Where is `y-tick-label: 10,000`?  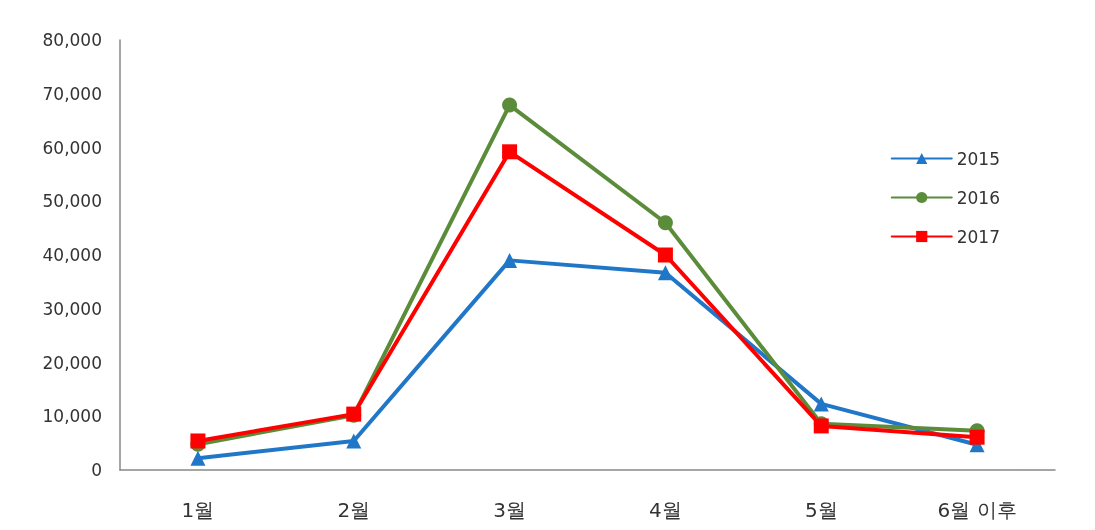
y-tick-label: 10,000 is located at coordinates (72, 416).